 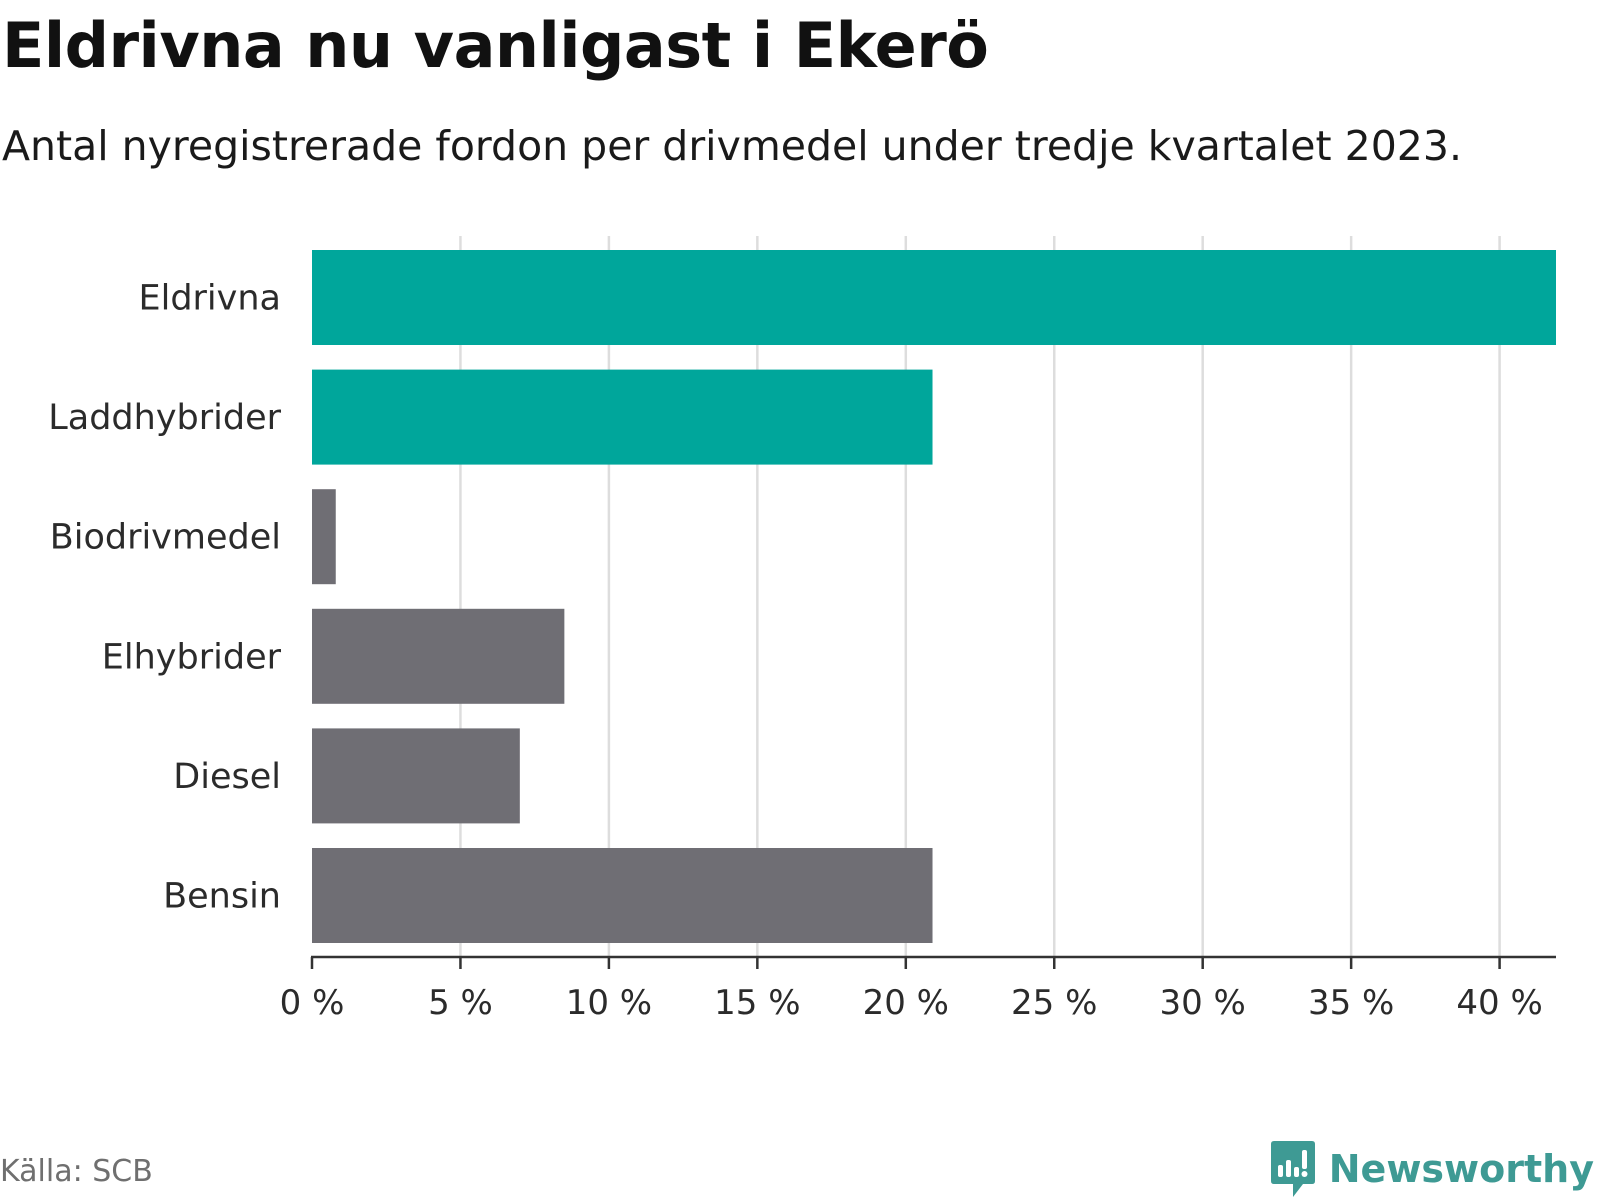 What do you see at coordinates (416, 776) in the screenshot?
I see `bar-diesel` at bounding box center [416, 776].